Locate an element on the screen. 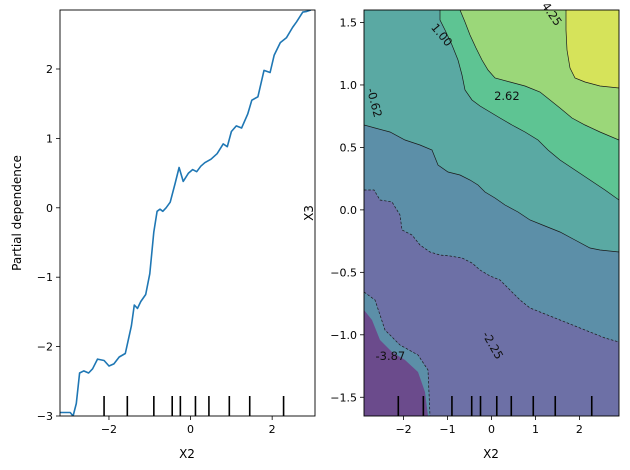 The image size is (630, 470). y-tick-label: 0.0 is located at coordinates (349, 210).